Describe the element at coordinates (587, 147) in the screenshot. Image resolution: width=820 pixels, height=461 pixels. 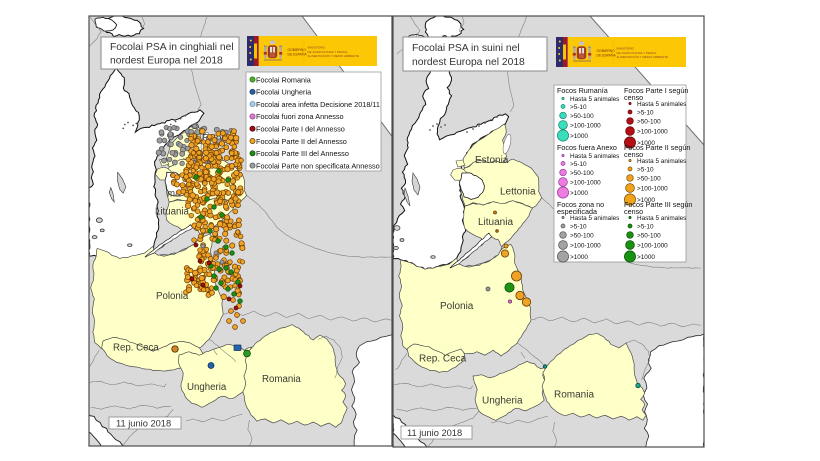
I see `svg-text: Focos fuera Anexo` at that location.